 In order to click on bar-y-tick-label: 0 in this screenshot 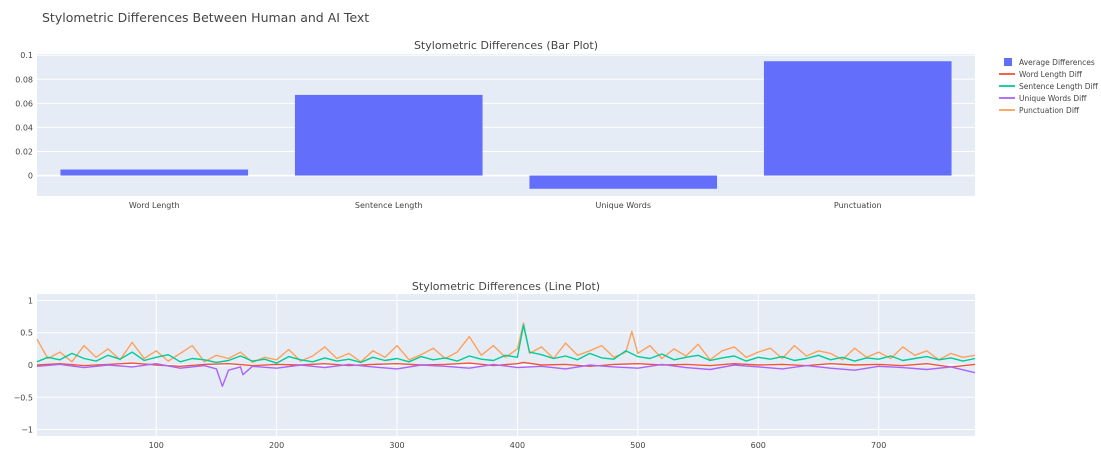, I will do `click(30, 176)`.